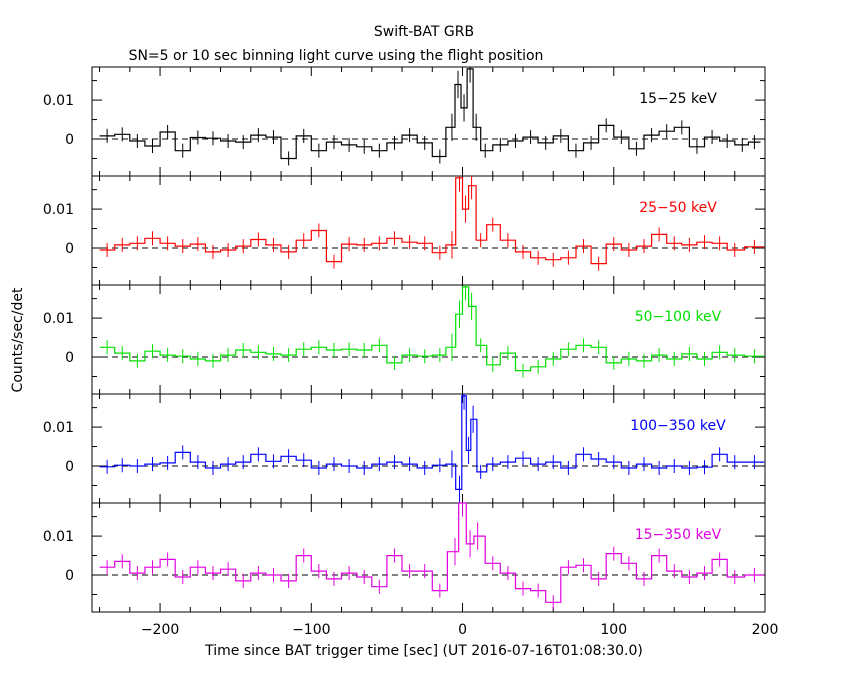 Image resolution: width=850 pixels, height=680 pixels. I want to click on panel-5: 0 0.01 15−350 keV, so click(404, 557).